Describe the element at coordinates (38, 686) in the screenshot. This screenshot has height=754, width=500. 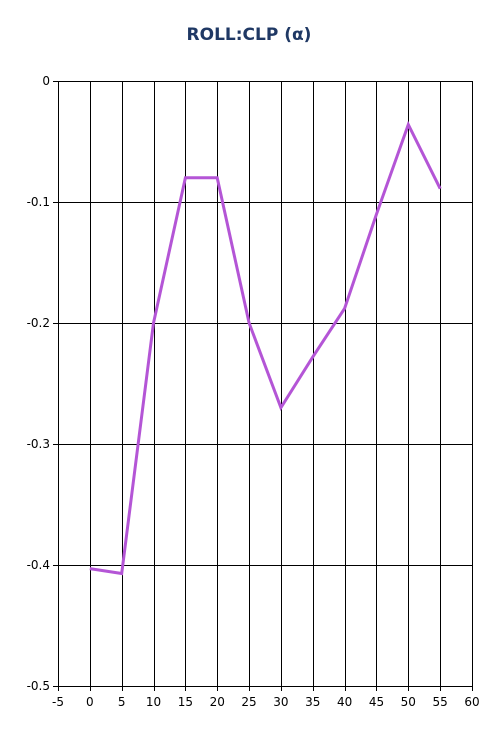
I see `y-tick-label: -0.5` at that location.